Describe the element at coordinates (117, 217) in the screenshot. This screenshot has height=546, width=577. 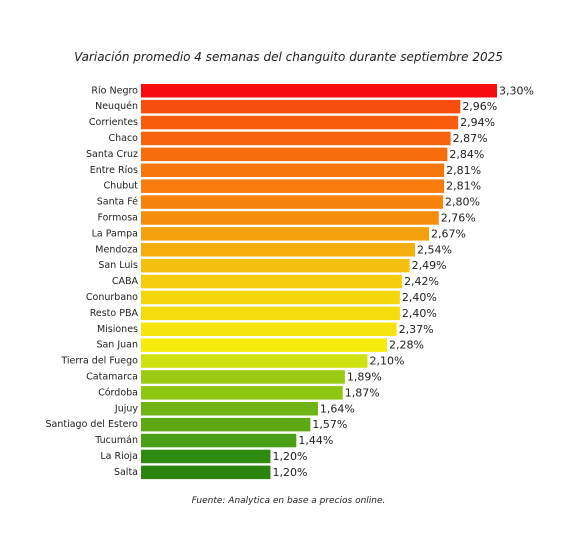
I see `category-label: Formosa` at that location.